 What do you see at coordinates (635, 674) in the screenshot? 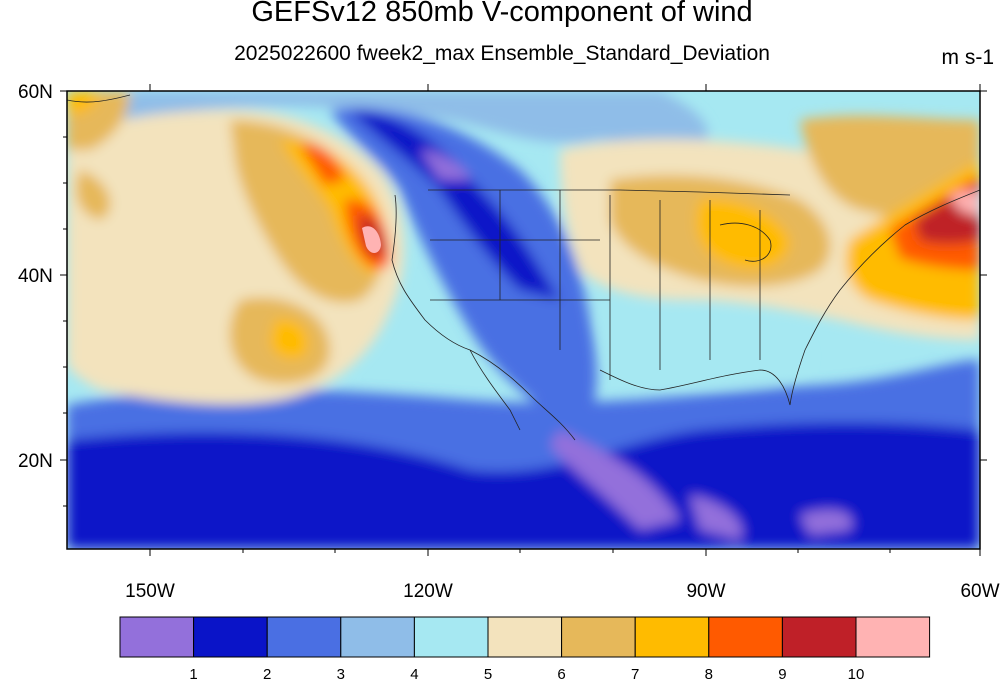
I see `colorbar-label: 7` at bounding box center [635, 674].